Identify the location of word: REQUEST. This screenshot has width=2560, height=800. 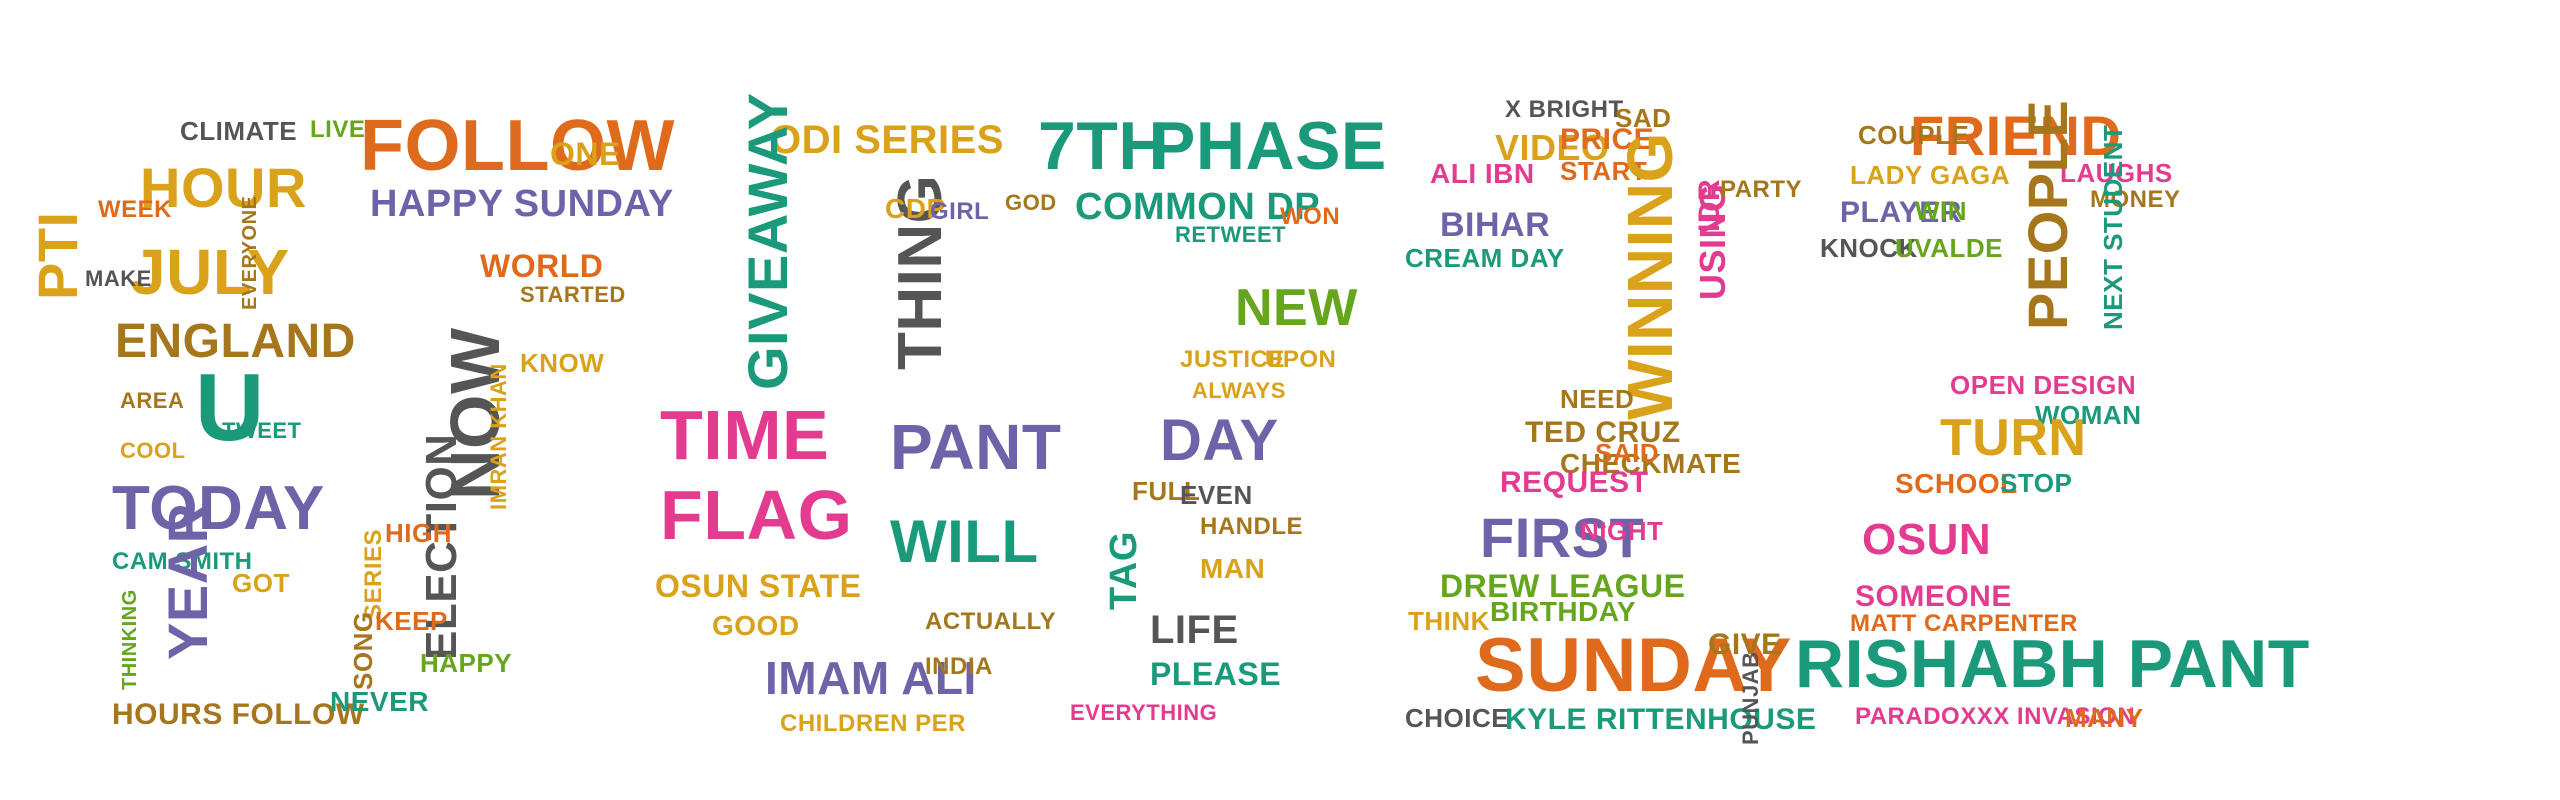
(1574, 482).